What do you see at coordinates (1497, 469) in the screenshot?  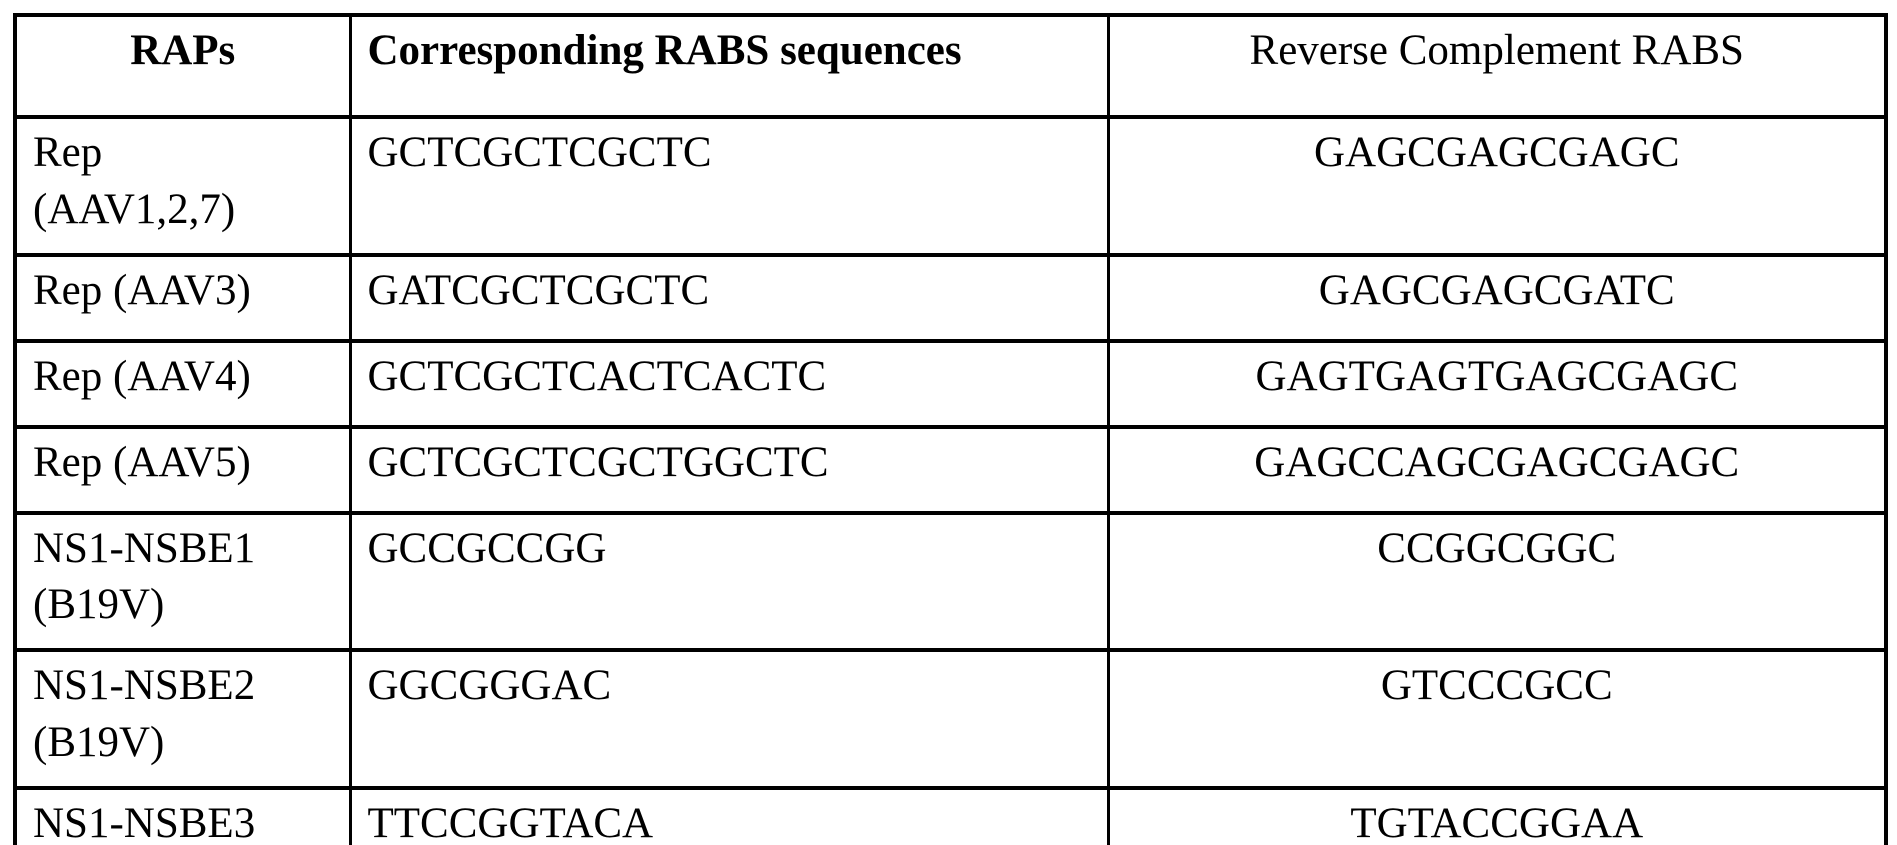 I see `reverse-complement-cell: GAGCCAGCGAGCGAGC` at bounding box center [1497, 469].